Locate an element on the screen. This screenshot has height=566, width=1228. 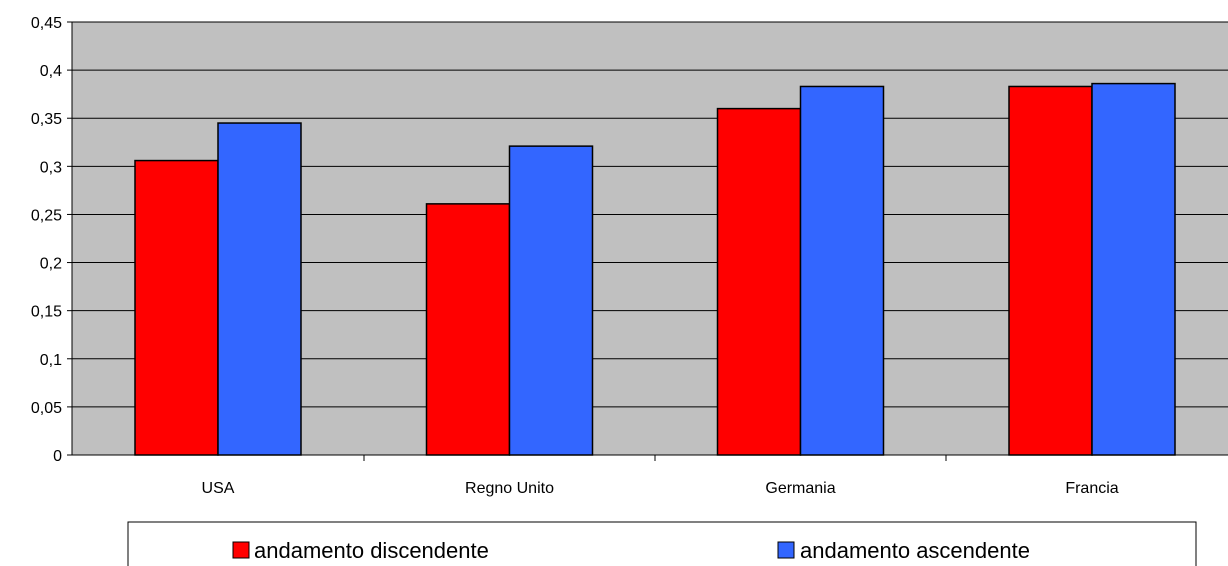
bar-ascendente-germania is located at coordinates (842, 270).